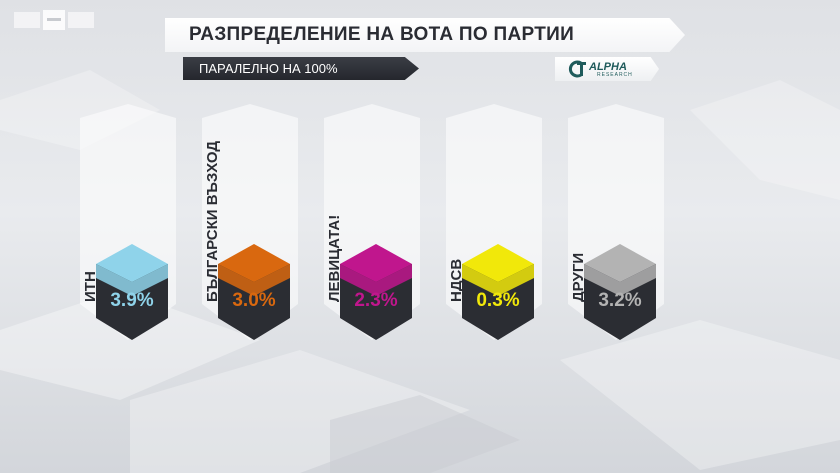 This screenshot has width=840, height=473. Describe the element at coordinates (382, 34) in the screenshot. I see `page-title: РАЗПРЕДЕЛЕНИЕ НА ВОТА ПО ПАРТИИ` at that location.